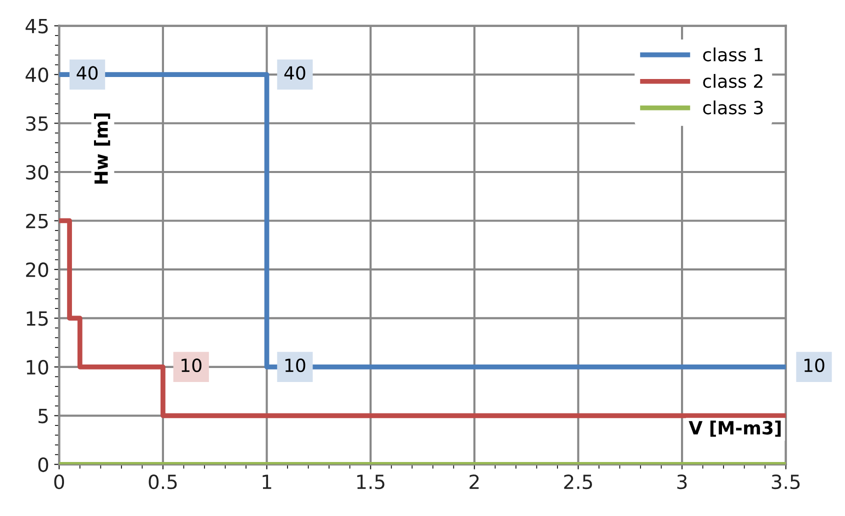 The image size is (845, 516). I want to click on legend-label: class 2, so click(732, 81).